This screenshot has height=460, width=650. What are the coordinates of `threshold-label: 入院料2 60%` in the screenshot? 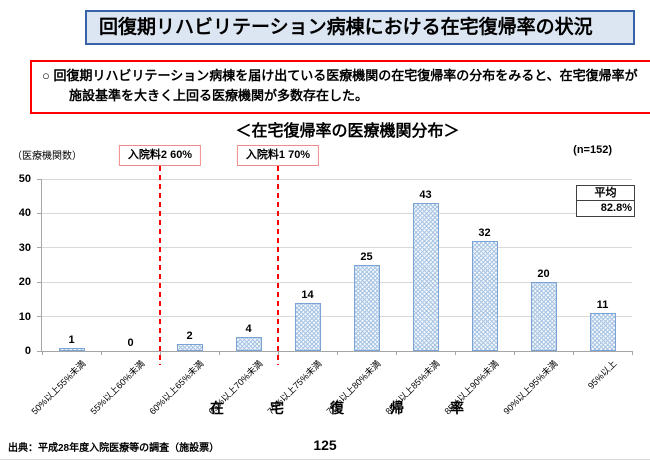 It's located at (160, 155).